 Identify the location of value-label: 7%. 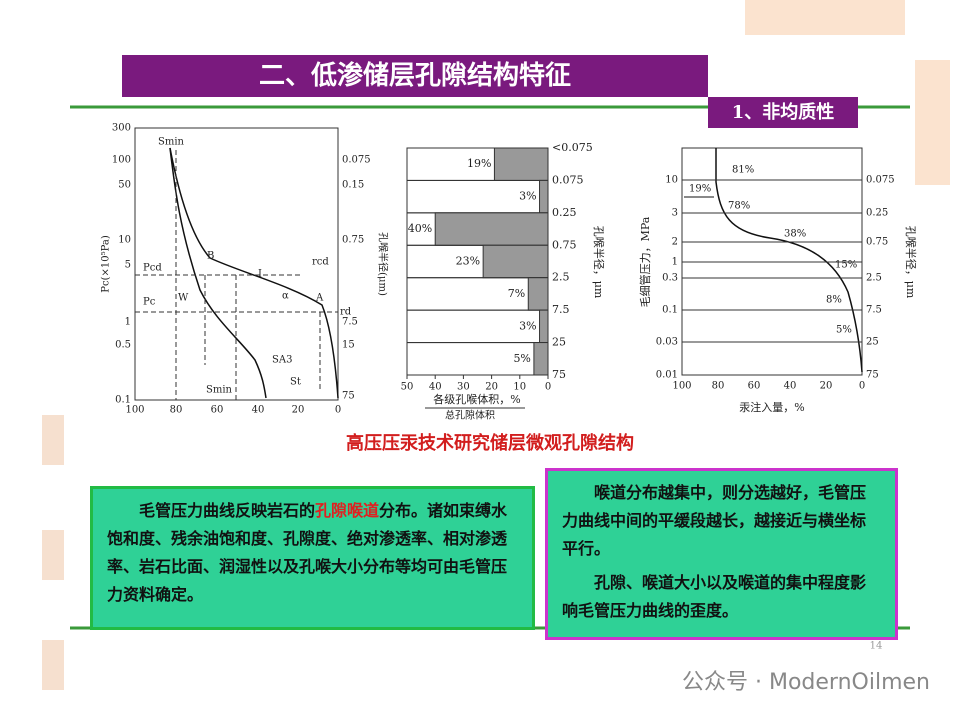
(516, 293).